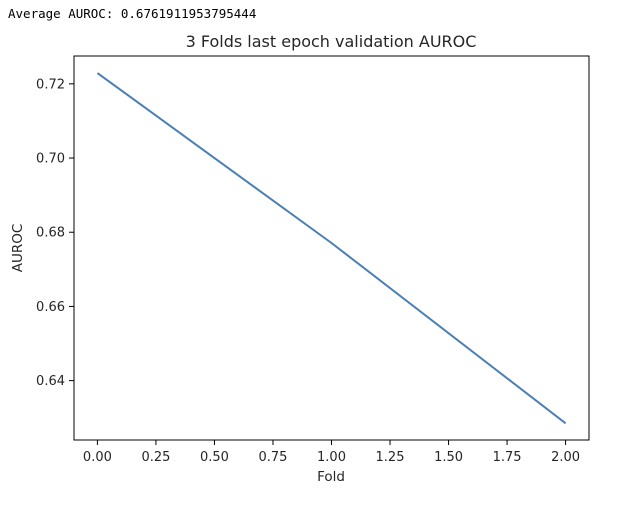 The width and height of the screenshot is (628, 506). What do you see at coordinates (273, 457) in the screenshot?
I see `x-tick-label: 0.75` at bounding box center [273, 457].